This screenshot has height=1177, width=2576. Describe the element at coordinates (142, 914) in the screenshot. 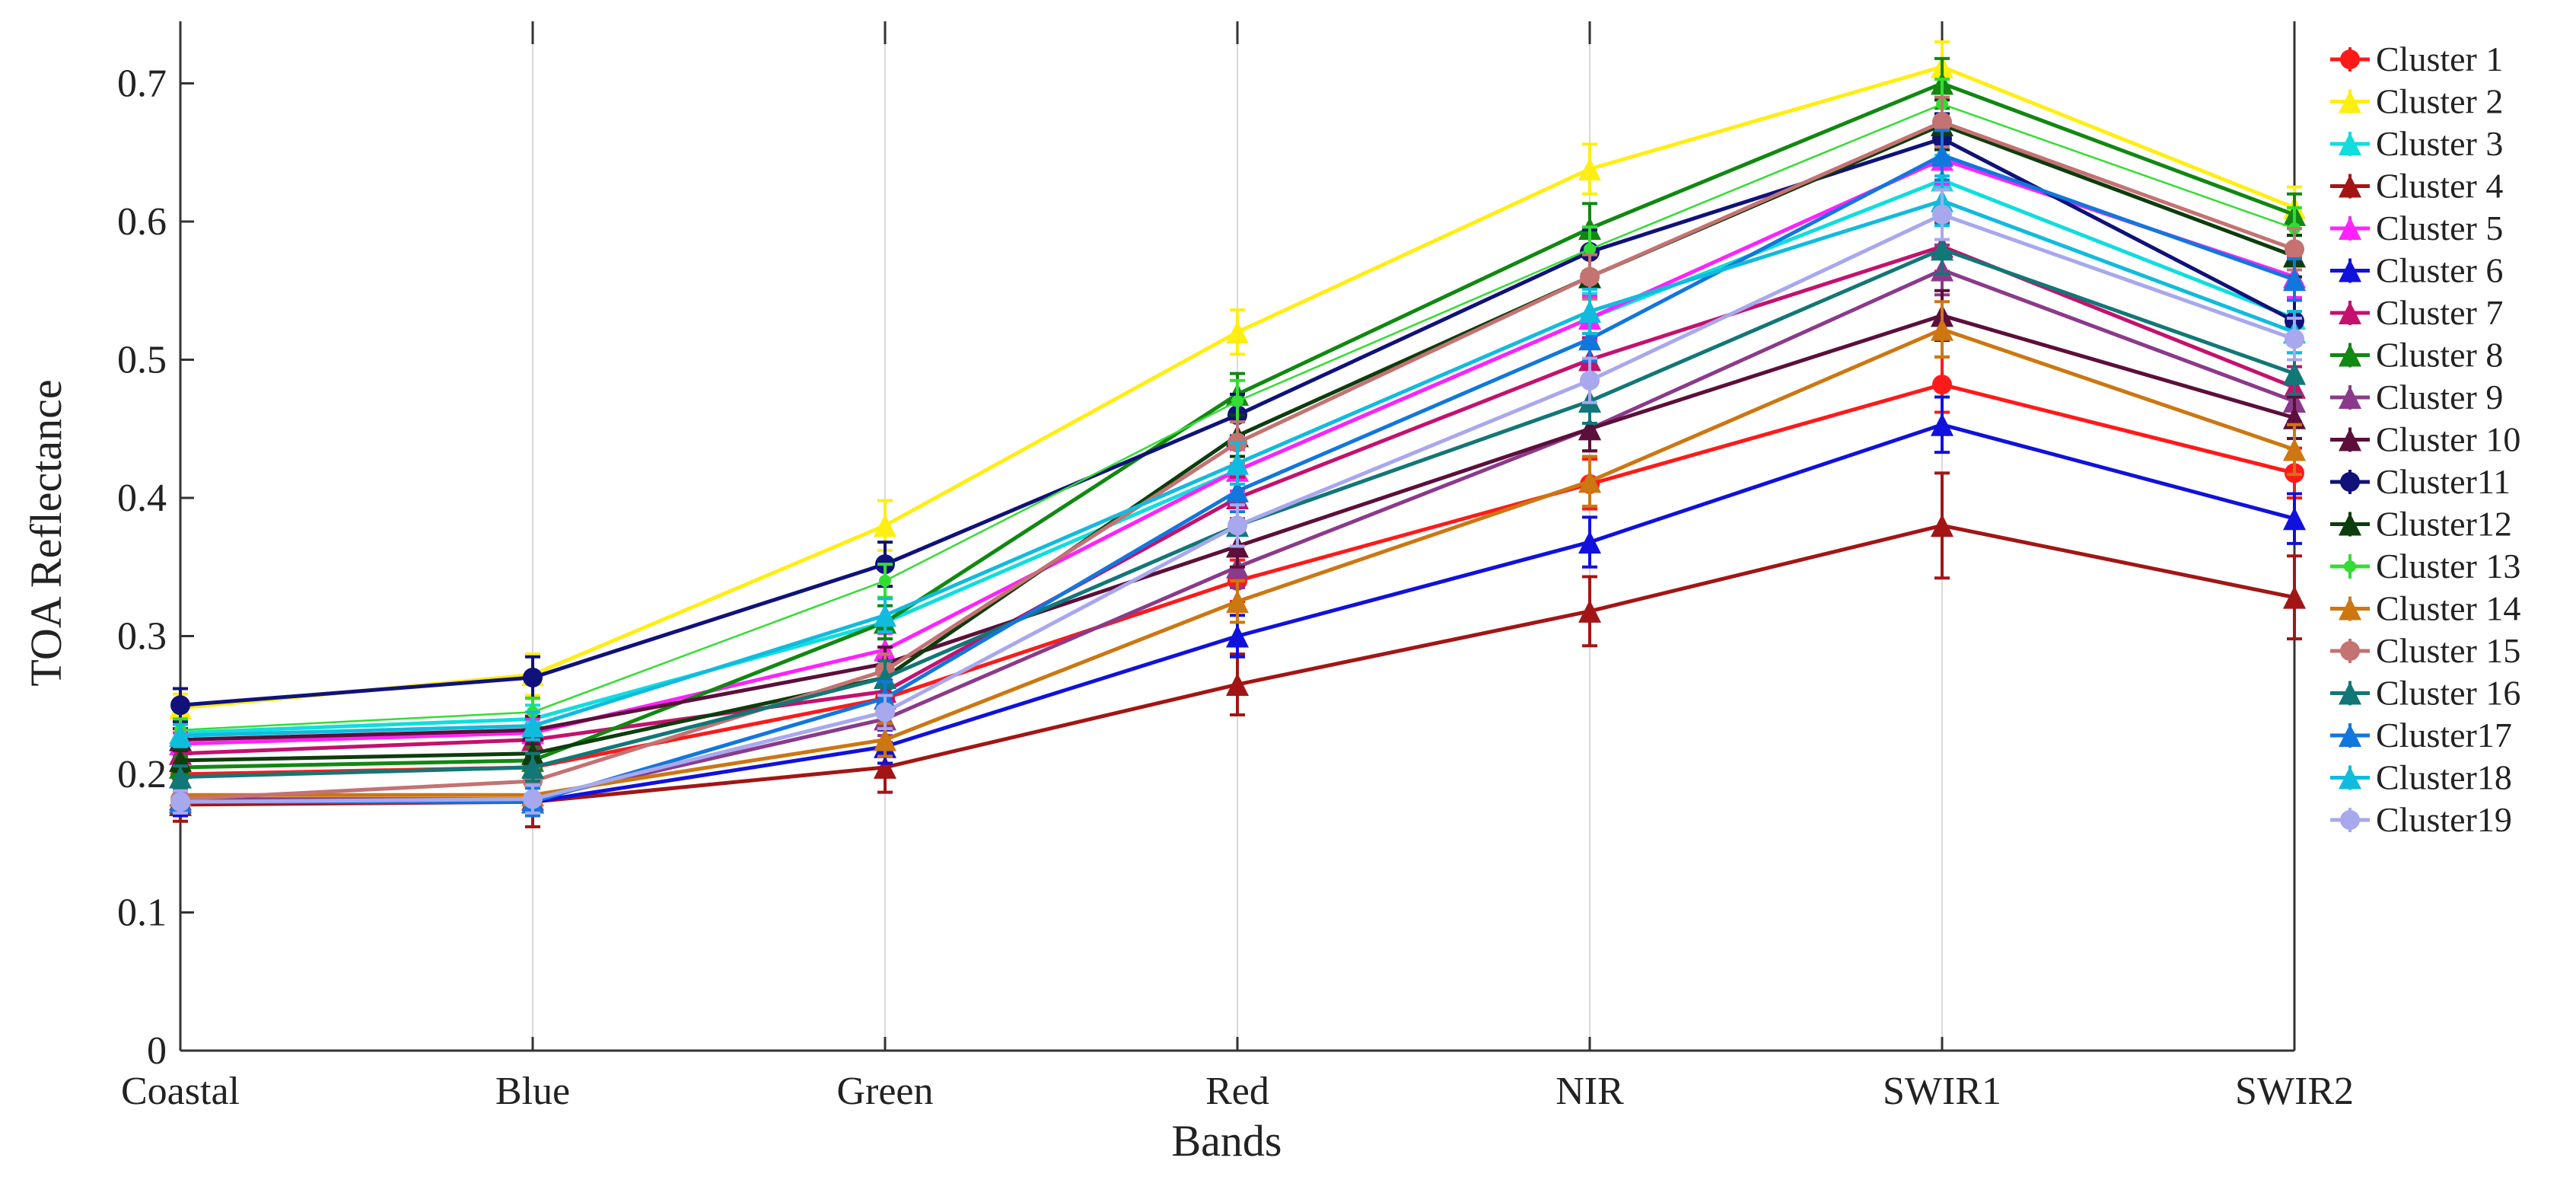

I see `y-tick-label: 0.1` at that location.